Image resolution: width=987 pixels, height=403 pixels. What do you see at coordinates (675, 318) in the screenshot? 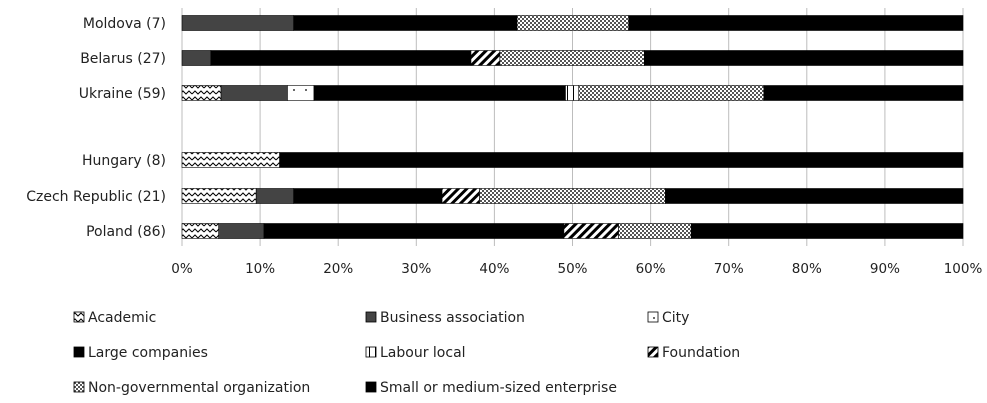
I see `legend-label-city: City` at bounding box center [675, 318].